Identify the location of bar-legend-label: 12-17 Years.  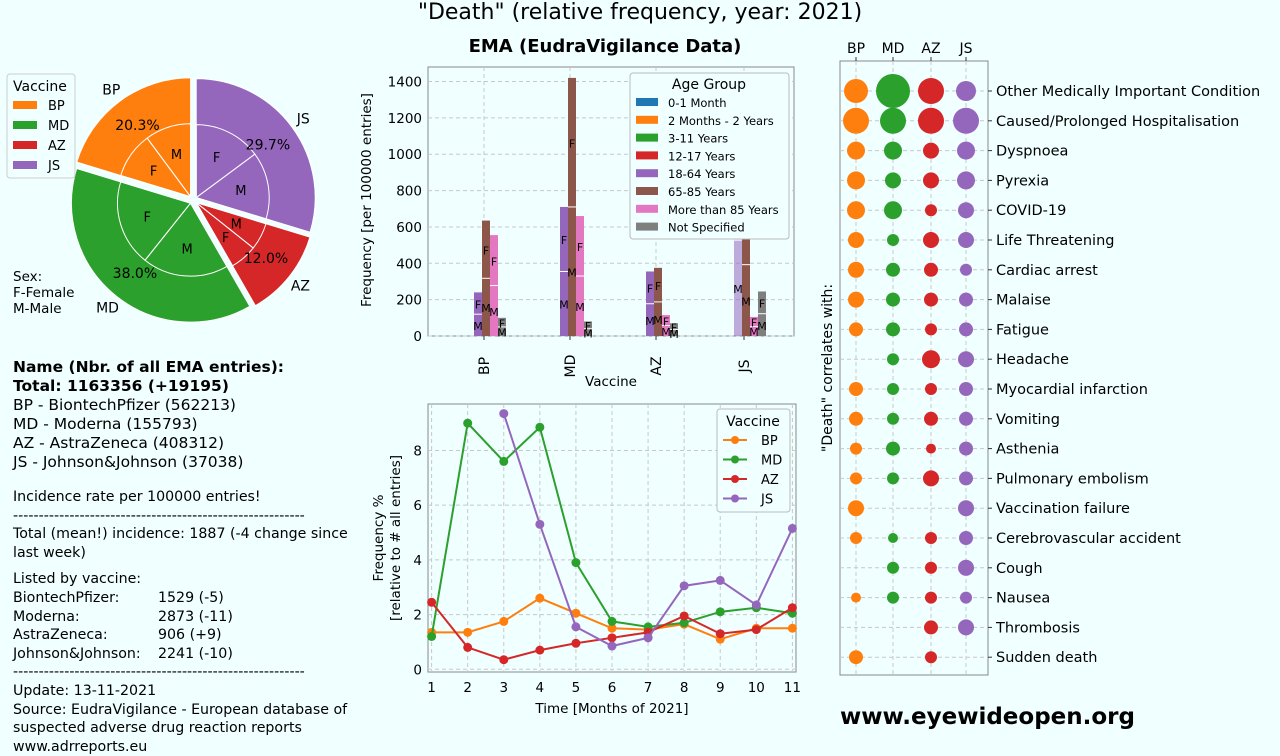
(701, 156).